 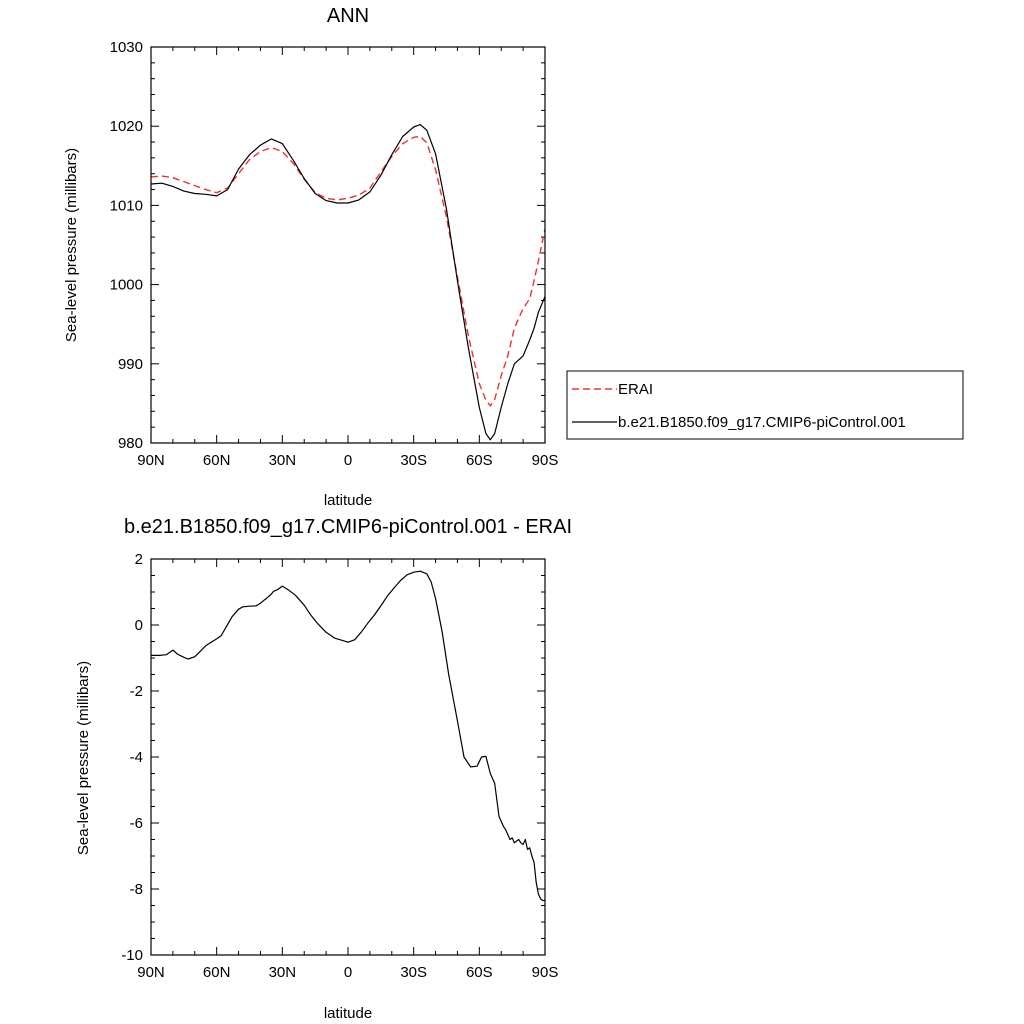 I want to click on y-tick-label: 1030, so click(x=126, y=47).